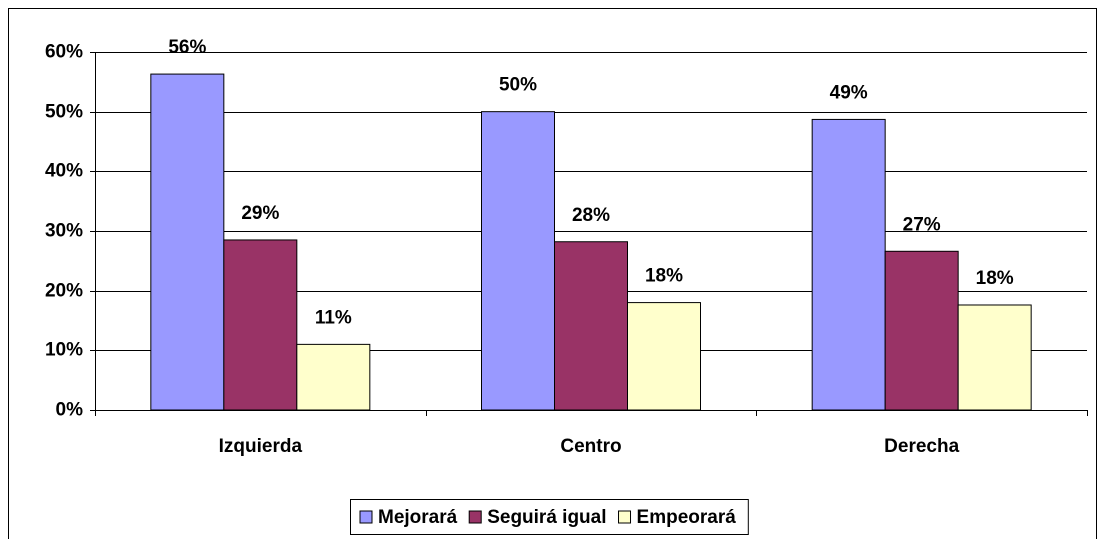  What do you see at coordinates (64, 231) in the screenshot?
I see `y-tick-label: 30%` at bounding box center [64, 231].